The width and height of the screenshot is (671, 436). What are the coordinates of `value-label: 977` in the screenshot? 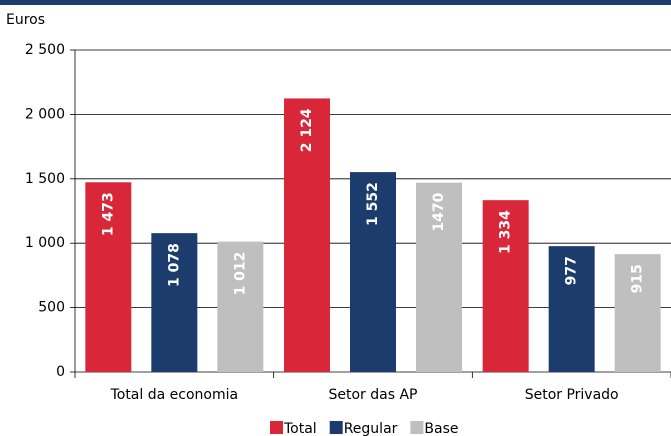 It's located at (572, 270).